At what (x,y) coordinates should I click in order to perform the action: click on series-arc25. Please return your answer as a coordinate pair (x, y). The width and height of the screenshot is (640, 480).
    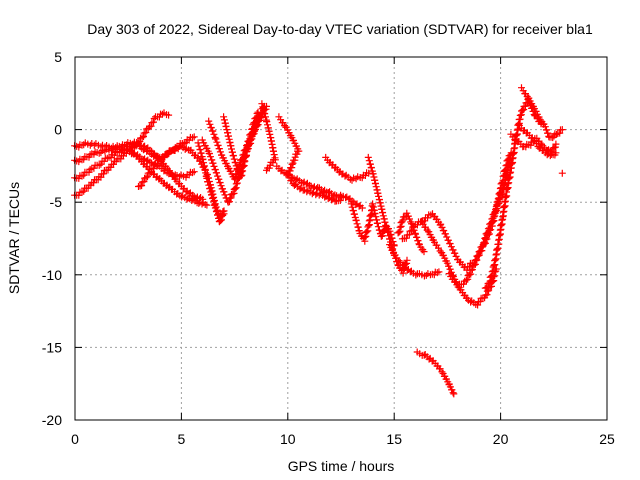
    Looking at the image, I should click on (537, 141).